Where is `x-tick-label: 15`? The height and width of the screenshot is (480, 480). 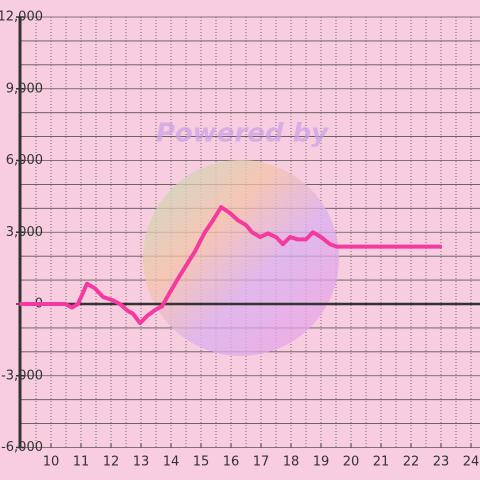
x-tick-label: 15 is located at coordinates (201, 462).